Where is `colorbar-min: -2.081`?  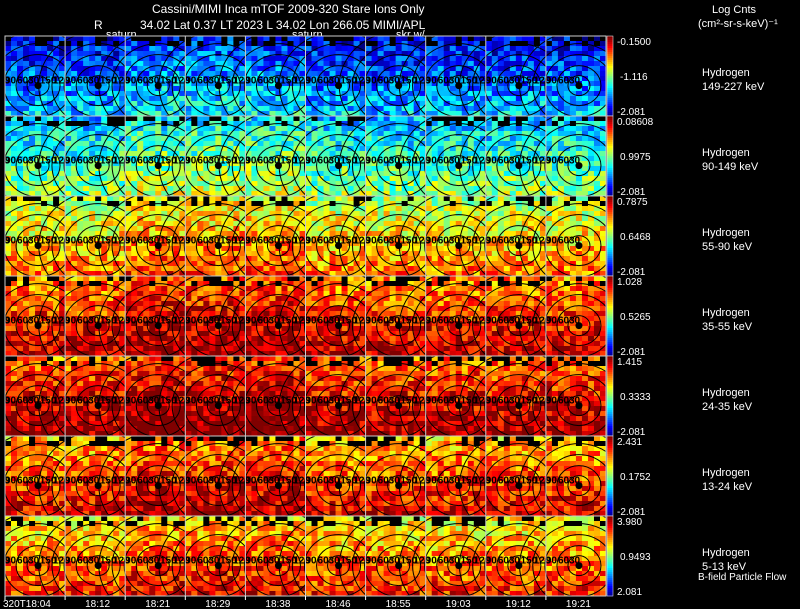
colorbar-min: -2.081 is located at coordinates (631, 112).